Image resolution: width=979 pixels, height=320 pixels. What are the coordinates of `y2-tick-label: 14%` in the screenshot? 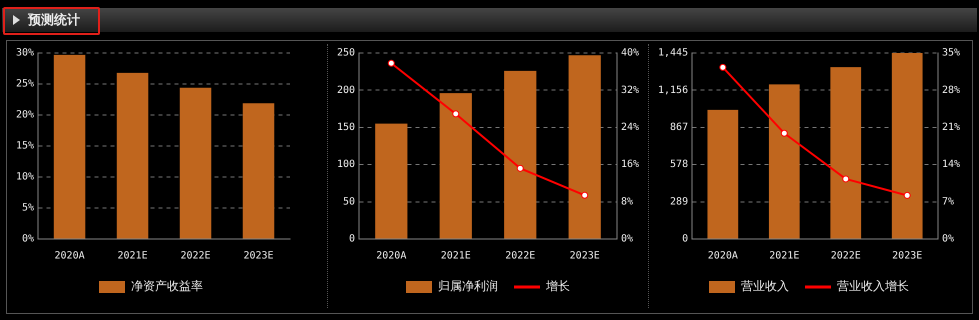 It's located at (951, 164).